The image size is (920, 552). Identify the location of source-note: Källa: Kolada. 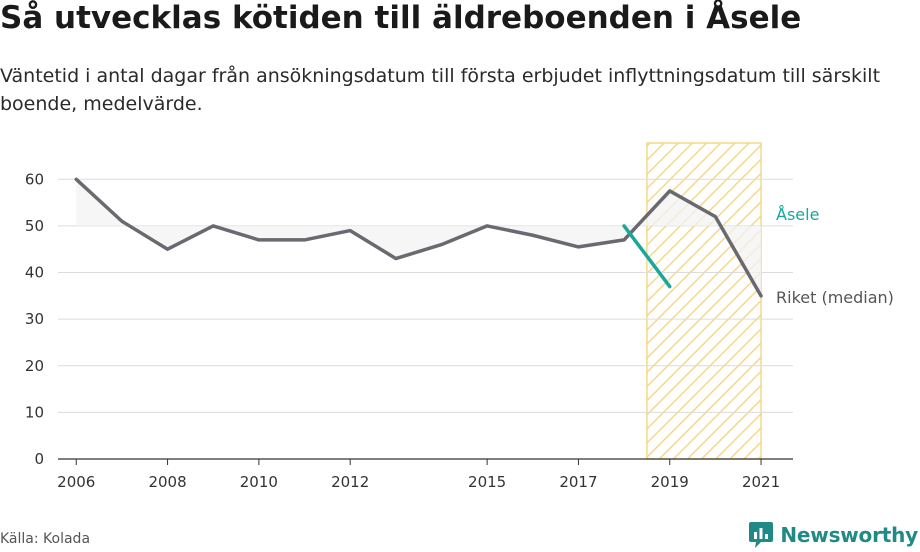
(45, 539).